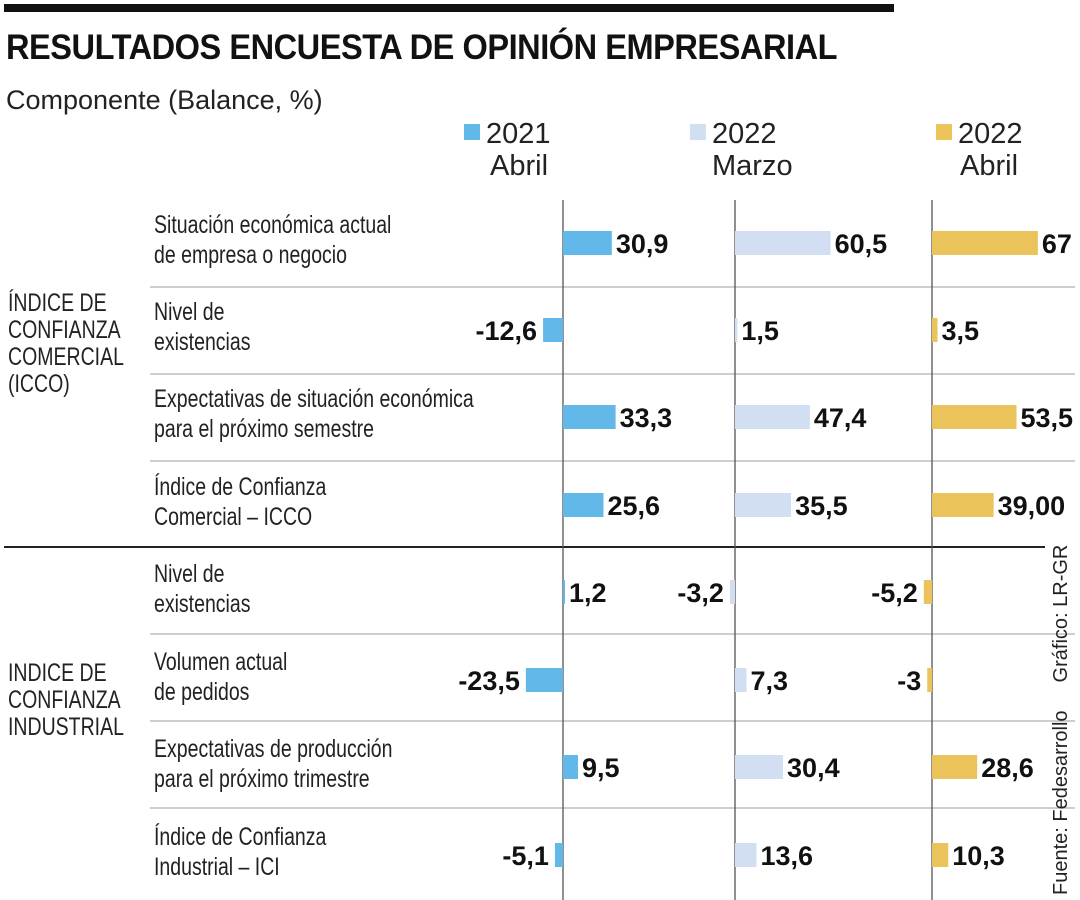  I want to click on group-label: ÍNDICE DE CONFIANZA COMERCIAL (ICCO), so click(66, 343).